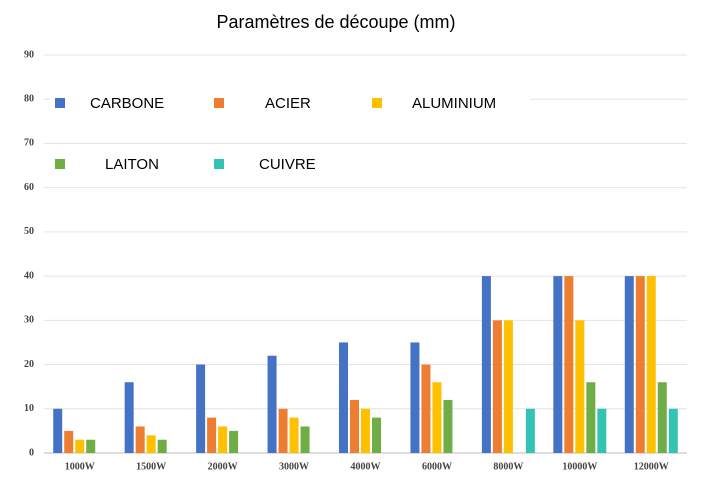 This screenshot has width=702, height=497. I want to click on y-tick-label: 90, so click(29, 54).